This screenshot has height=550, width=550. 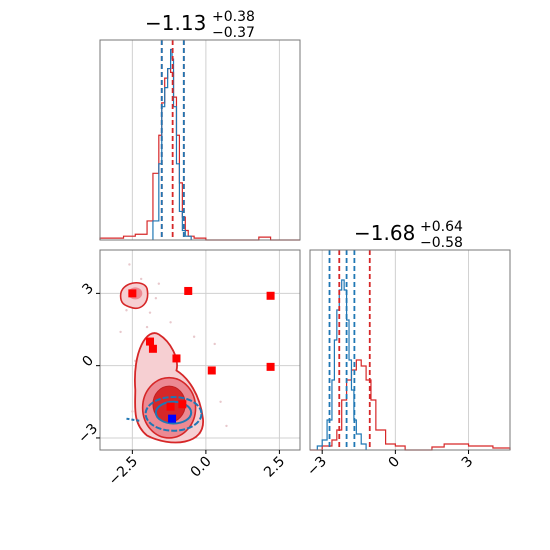 I want to click on truth-marker, so click(x=172, y=418).